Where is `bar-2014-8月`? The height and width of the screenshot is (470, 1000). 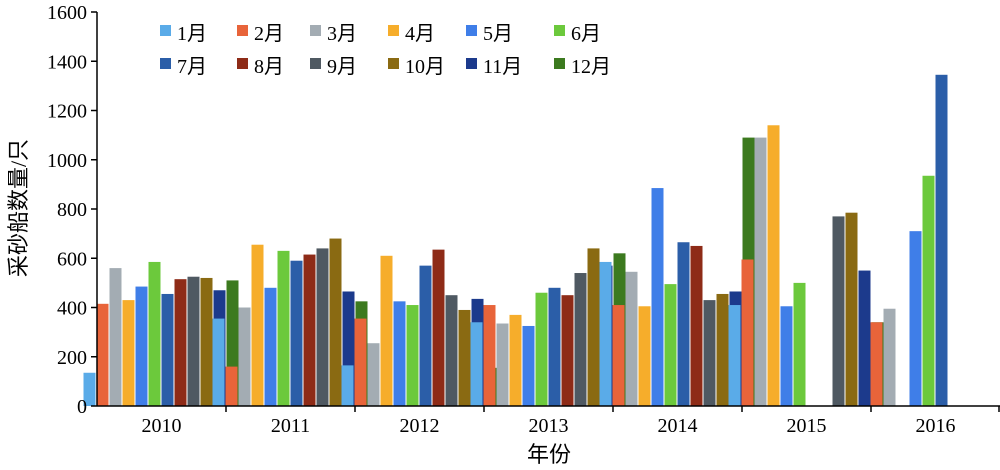 bar-2014-8月 is located at coordinates (696, 325).